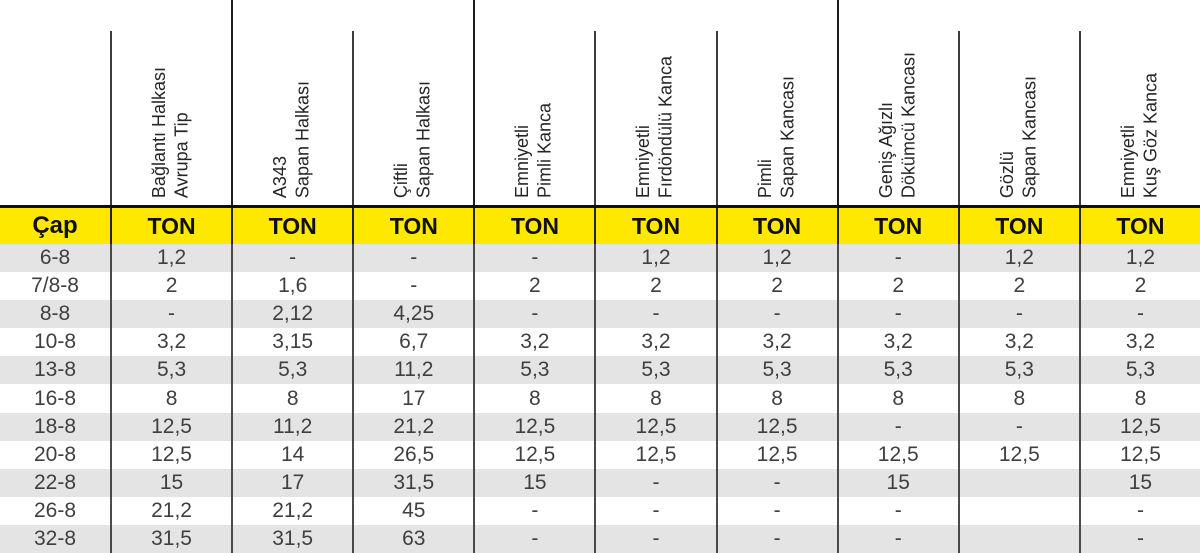  Describe the element at coordinates (412, 454) in the screenshot. I see `value-cell: 26,5` at that location.